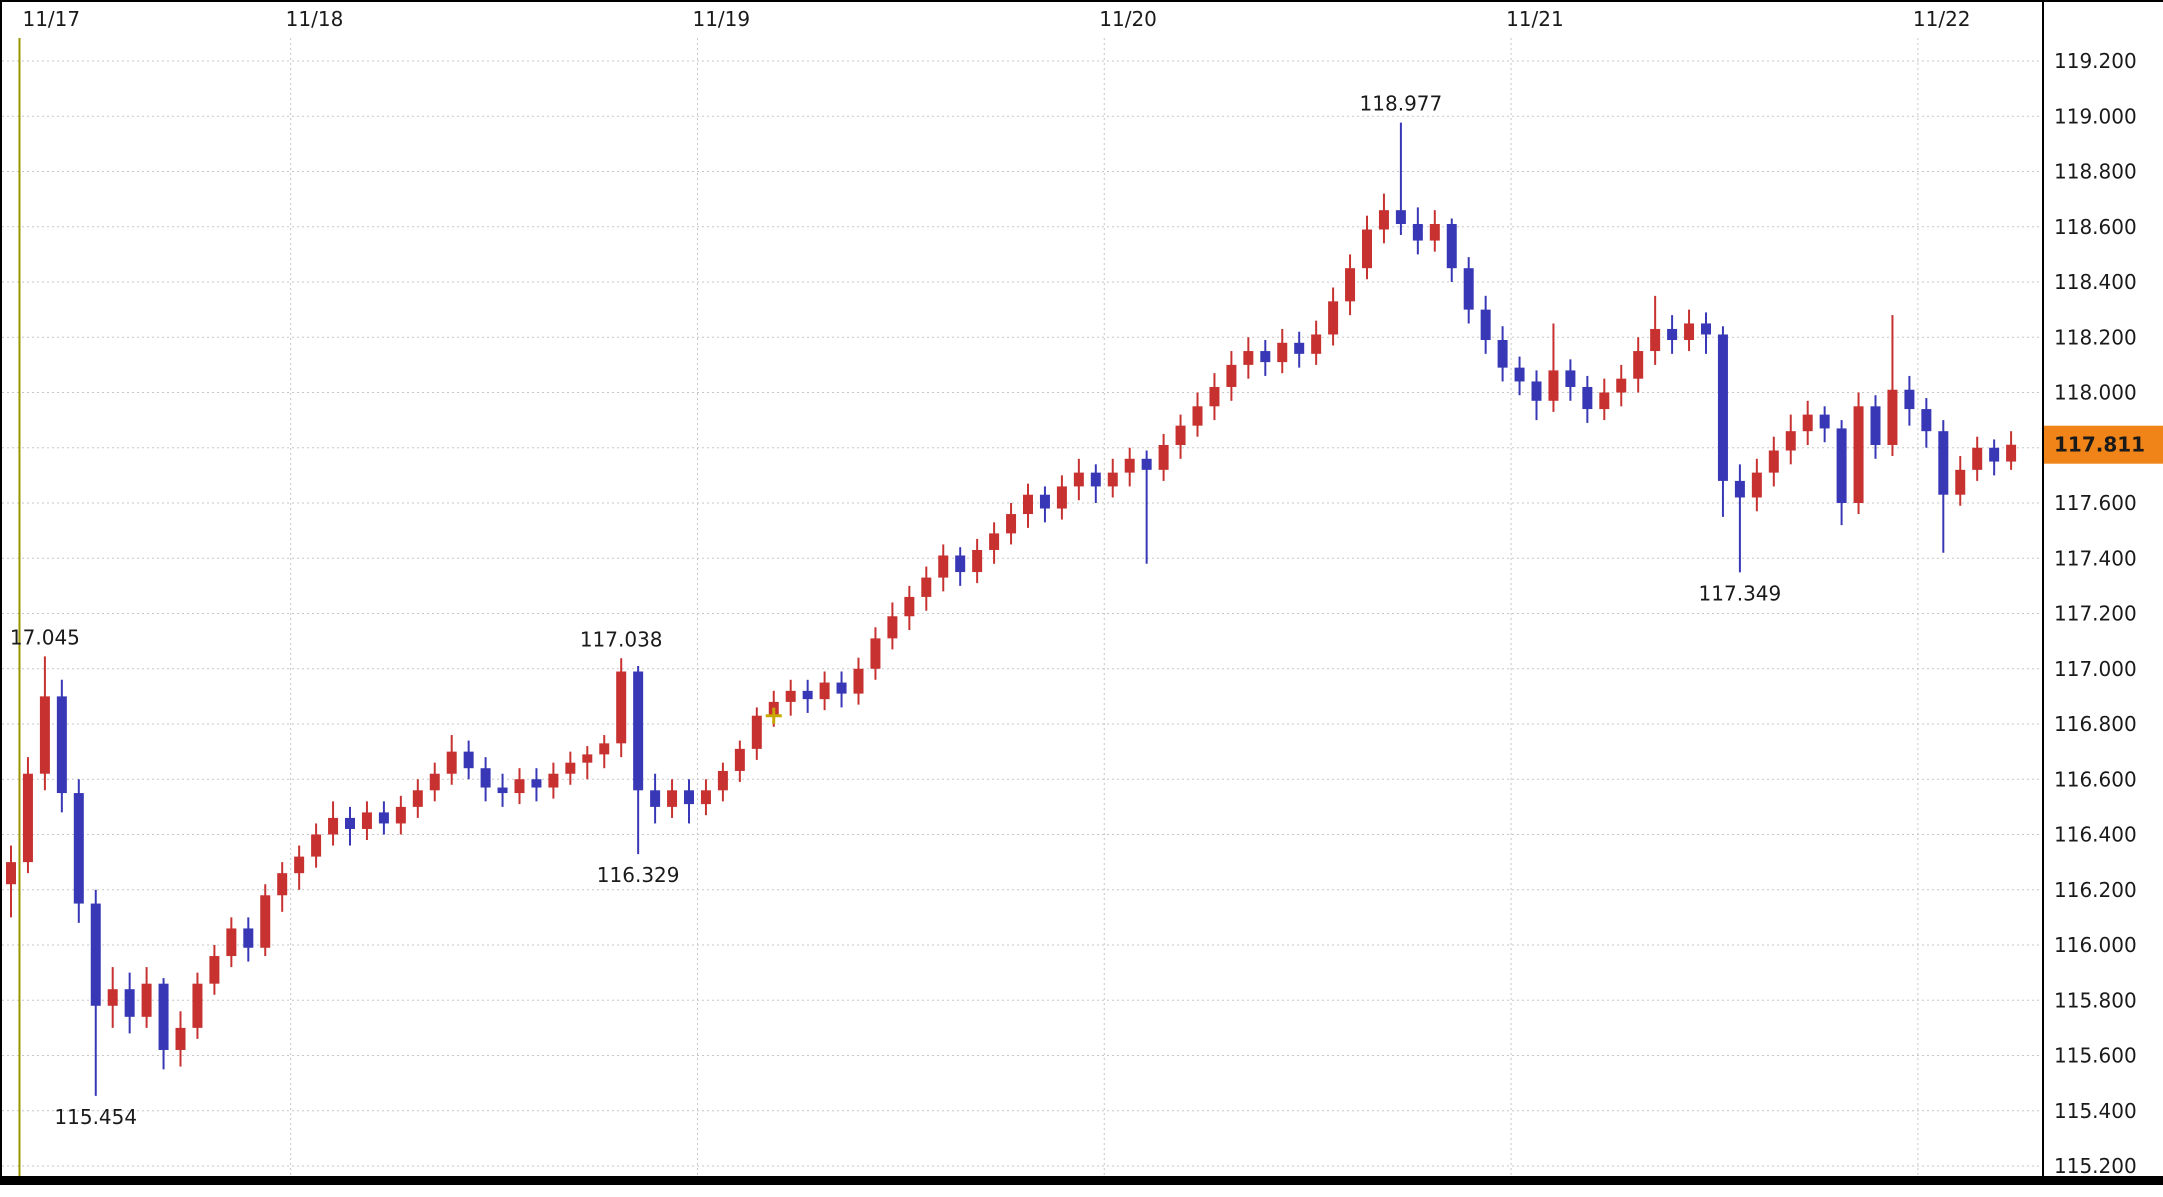 The height and width of the screenshot is (1197, 2163). Describe the element at coordinates (2095, 1111) in the screenshot. I see `price-tick-label: 115.400` at that location.